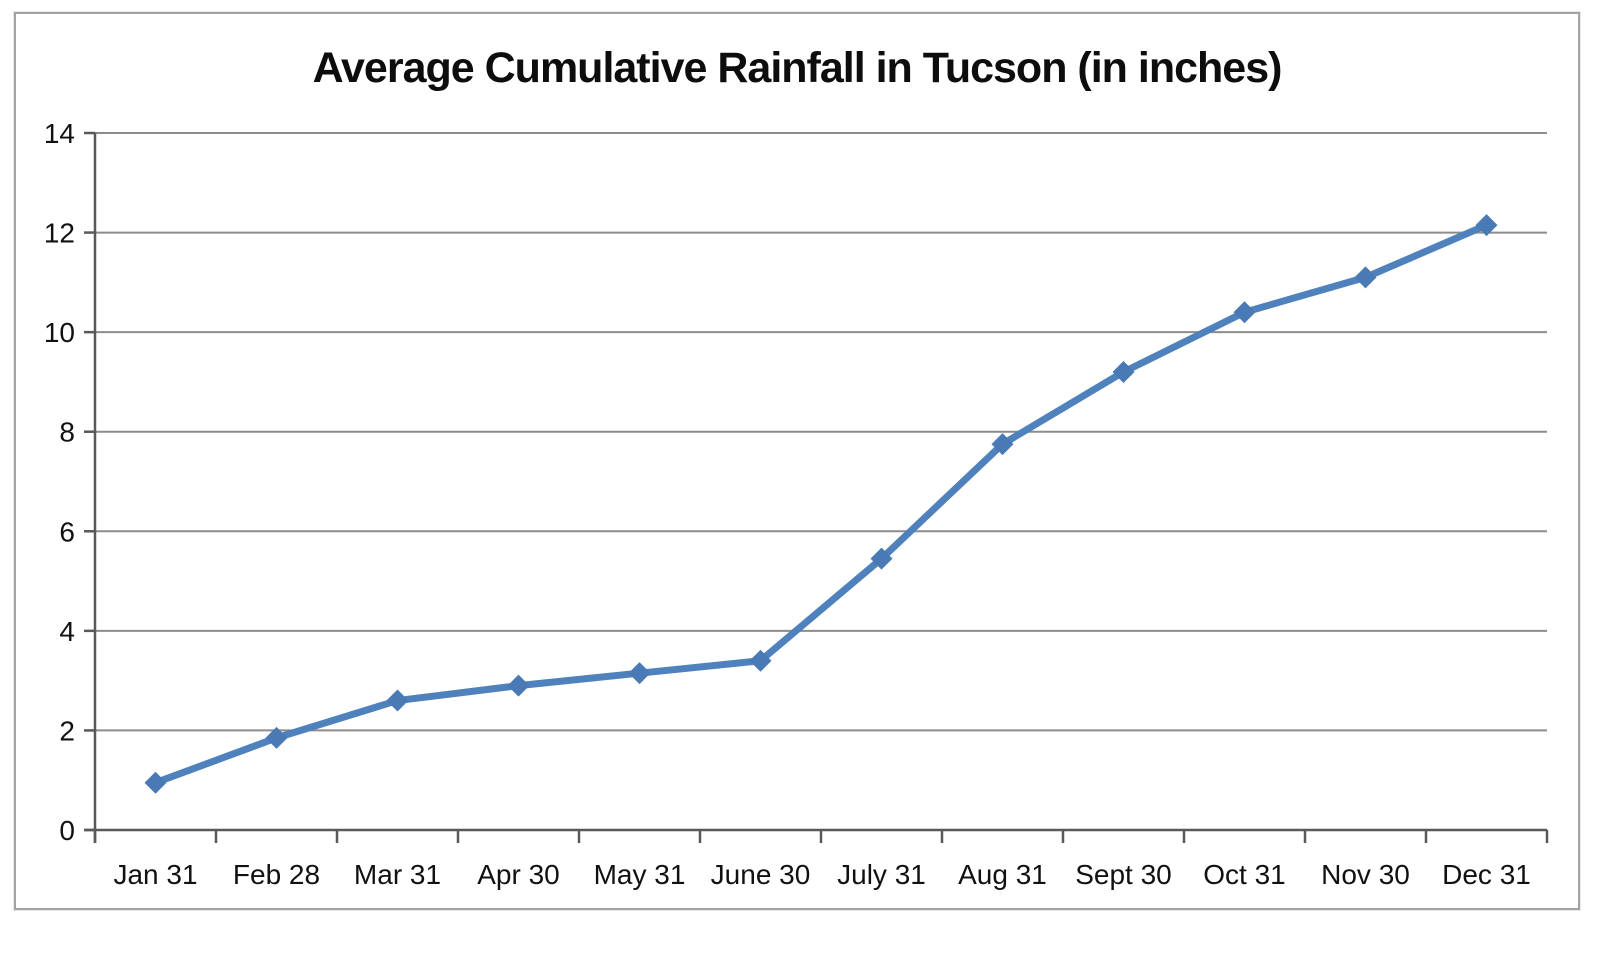 The height and width of the screenshot is (958, 1604). I want to click on x-tick-label: Feb 28, so click(276, 874).